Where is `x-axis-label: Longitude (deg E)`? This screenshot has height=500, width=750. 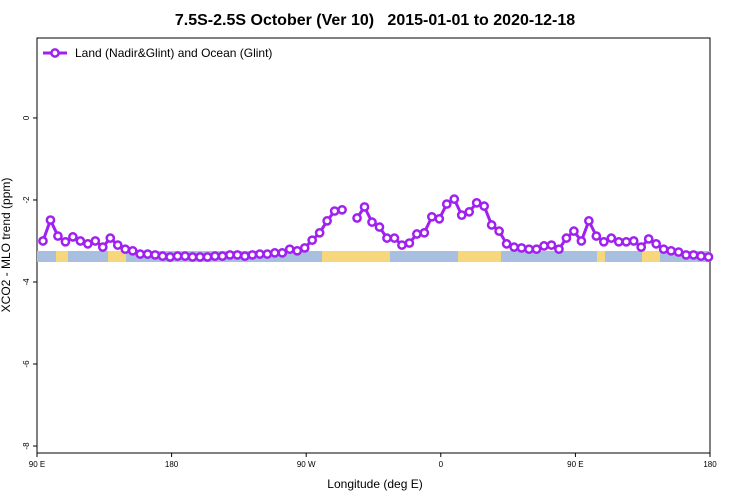 x-axis-label: Longitude (deg E) is located at coordinates (374, 484).